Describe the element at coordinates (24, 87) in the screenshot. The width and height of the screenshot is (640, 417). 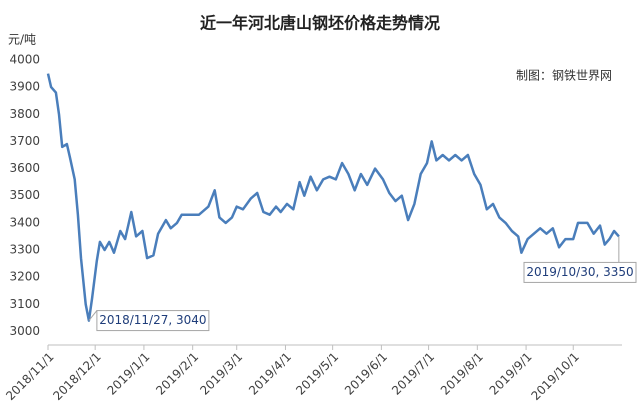
I see `y-tick-label: 3900` at that location.